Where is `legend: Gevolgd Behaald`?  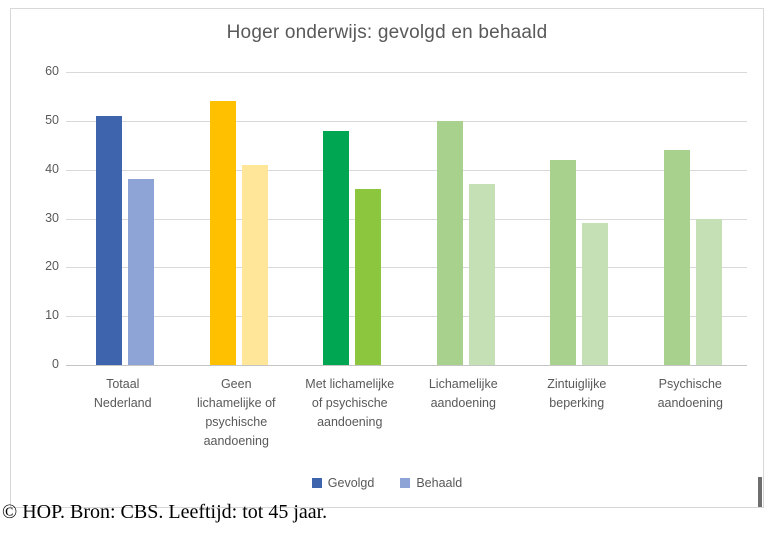 legend: Gevolgd Behaald is located at coordinates (387, 483).